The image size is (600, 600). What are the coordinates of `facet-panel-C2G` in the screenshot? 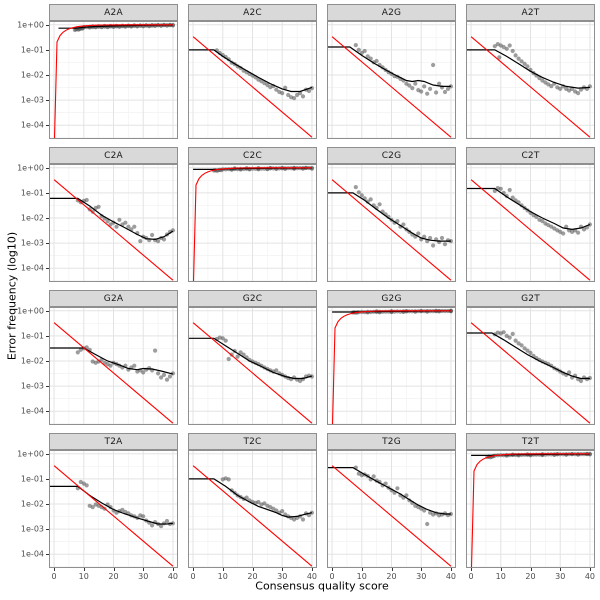 It's located at (391, 223).